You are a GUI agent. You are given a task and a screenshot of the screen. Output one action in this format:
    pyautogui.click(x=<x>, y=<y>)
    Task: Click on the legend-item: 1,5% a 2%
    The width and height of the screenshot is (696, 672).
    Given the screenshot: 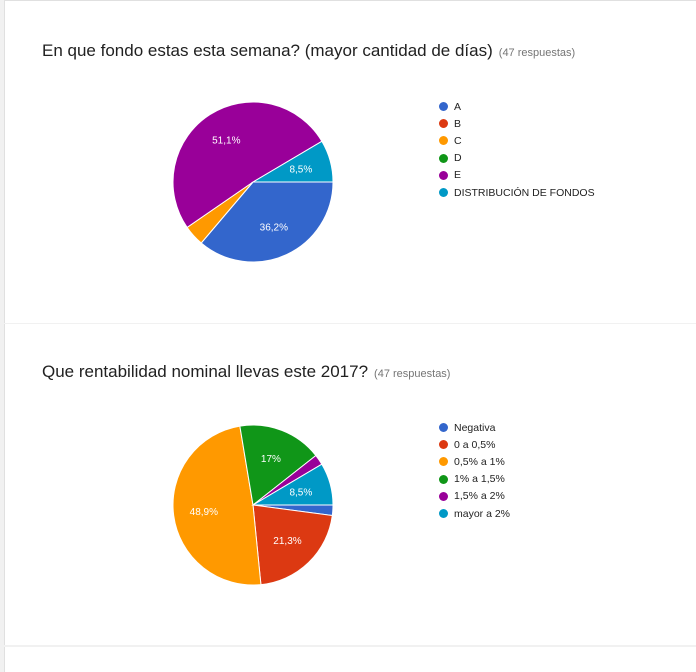 What is the action you would take?
    pyautogui.click(x=474, y=496)
    